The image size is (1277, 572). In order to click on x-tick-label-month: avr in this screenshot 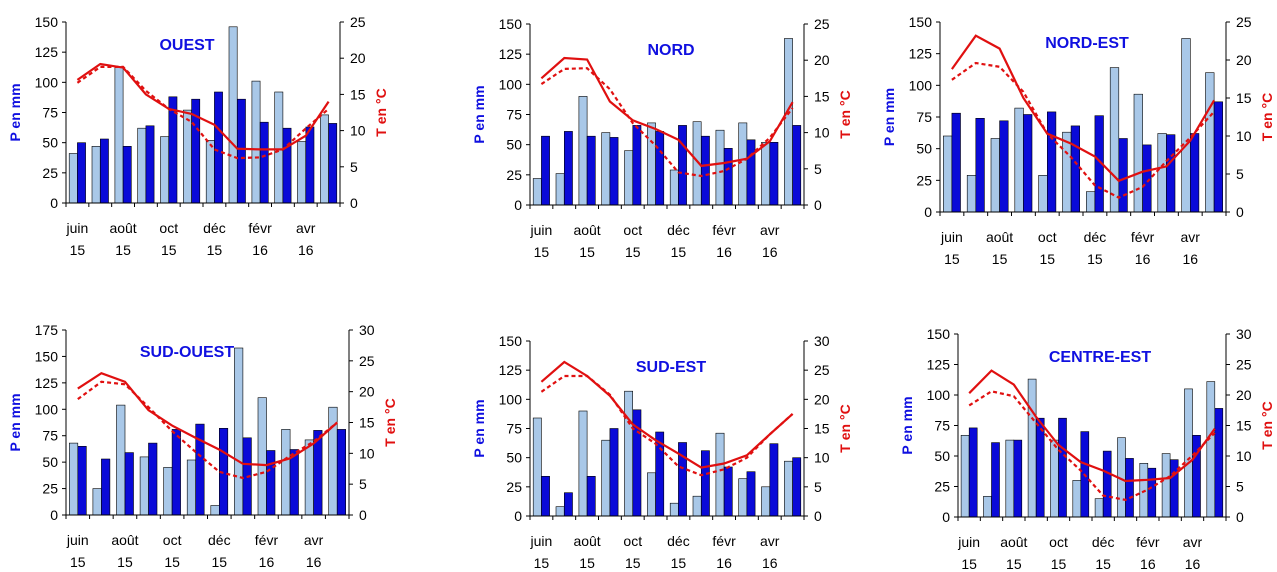, I will do `click(1193, 542)`.